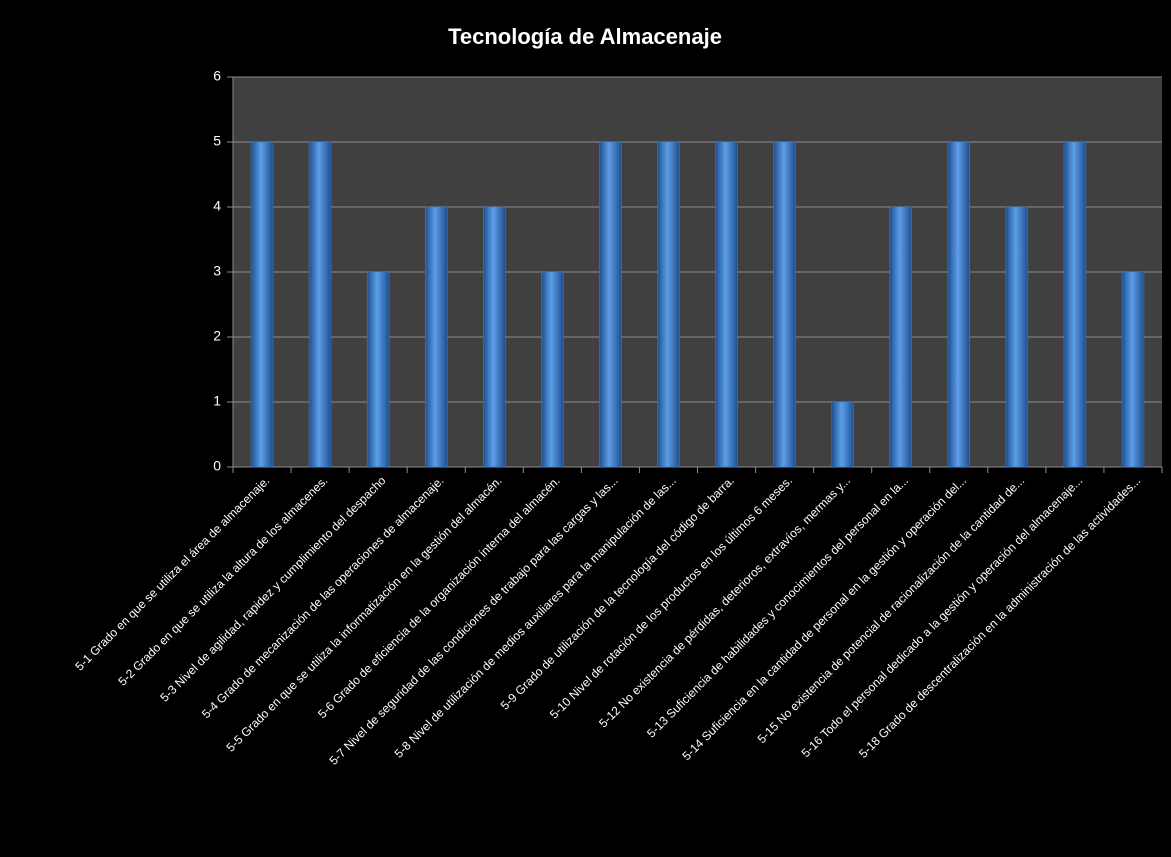 The image size is (1171, 857). Describe the element at coordinates (217, 76) in the screenshot. I see `y-tick-label: 6` at that location.